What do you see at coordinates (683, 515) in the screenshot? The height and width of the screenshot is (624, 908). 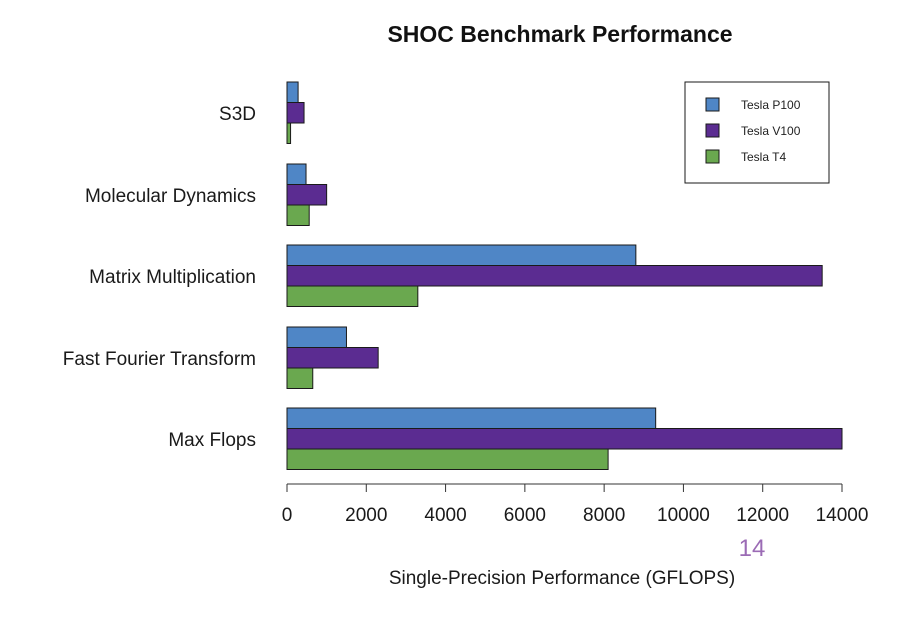 I see `x-tick-label: 10000` at bounding box center [683, 515].